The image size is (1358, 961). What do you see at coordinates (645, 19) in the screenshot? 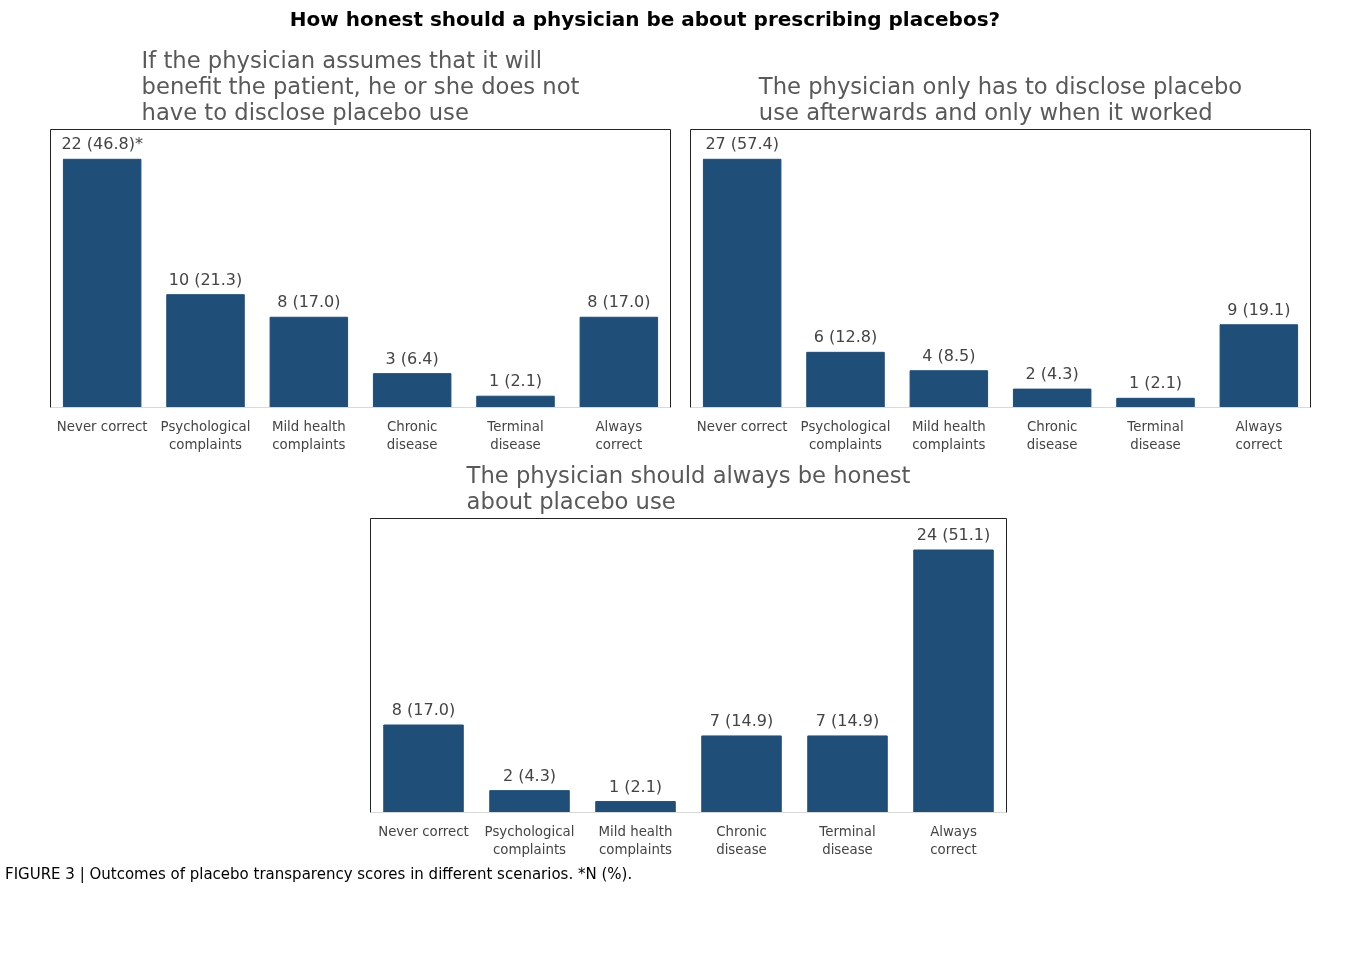
I see `text: How honest should a physician be about prescribing placebos?` at bounding box center [645, 19].